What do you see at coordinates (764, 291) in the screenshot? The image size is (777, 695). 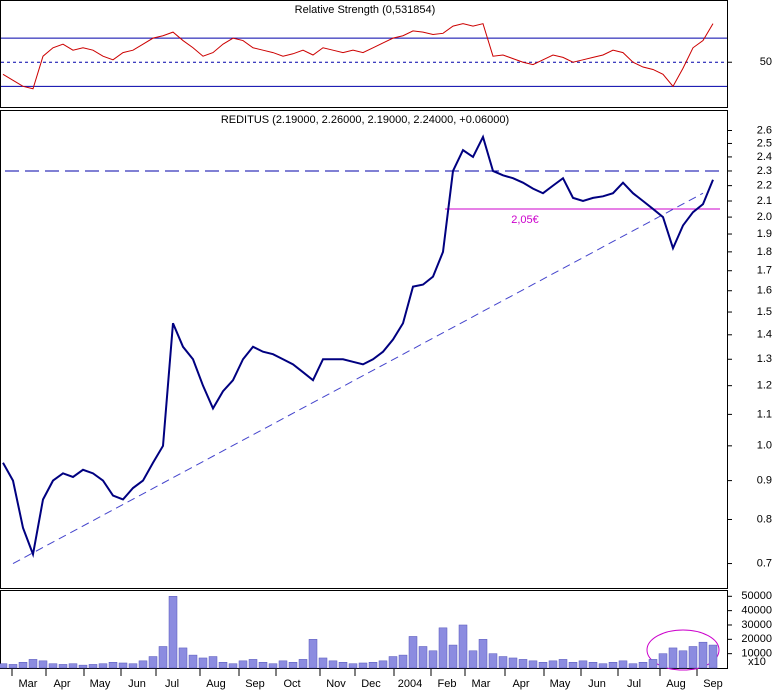 I see `y-tick-label: 1.6` at bounding box center [764, 291].